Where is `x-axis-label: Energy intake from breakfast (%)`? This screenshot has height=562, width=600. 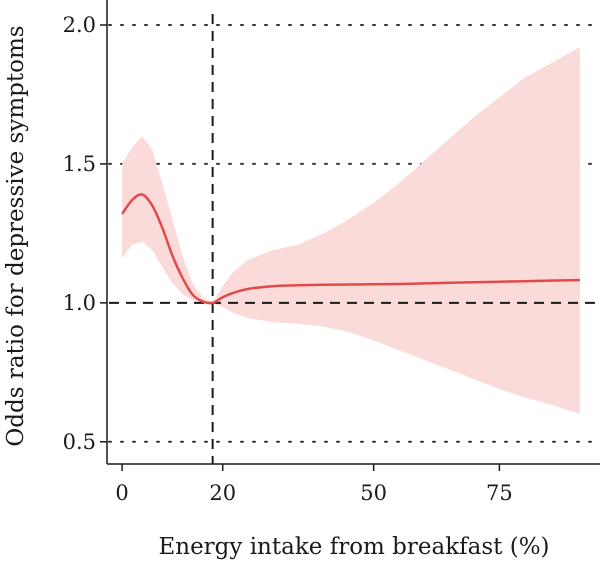 x-axis-label: Energy intake from breakfast (%) is located at coordinates (353, 547).